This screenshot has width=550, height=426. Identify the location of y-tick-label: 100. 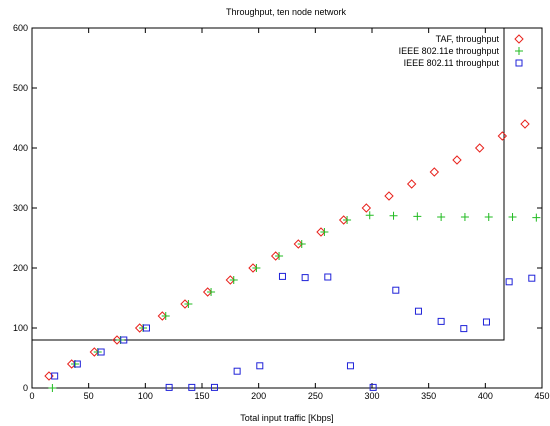
(20, 328).